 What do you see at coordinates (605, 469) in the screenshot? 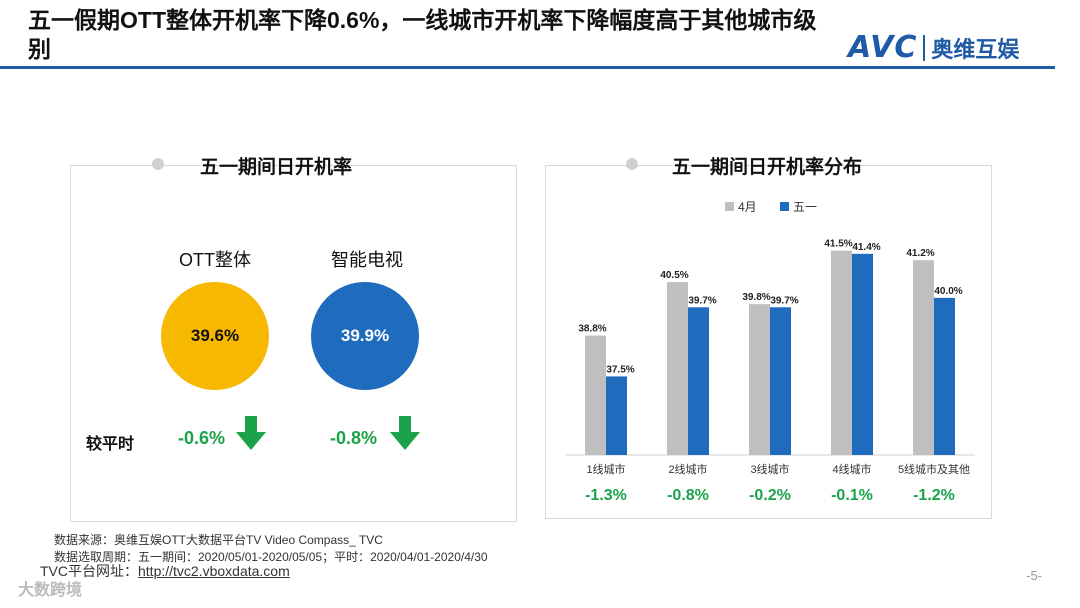
I see `category-label: 1线城市` at bounding box center [605, 469].